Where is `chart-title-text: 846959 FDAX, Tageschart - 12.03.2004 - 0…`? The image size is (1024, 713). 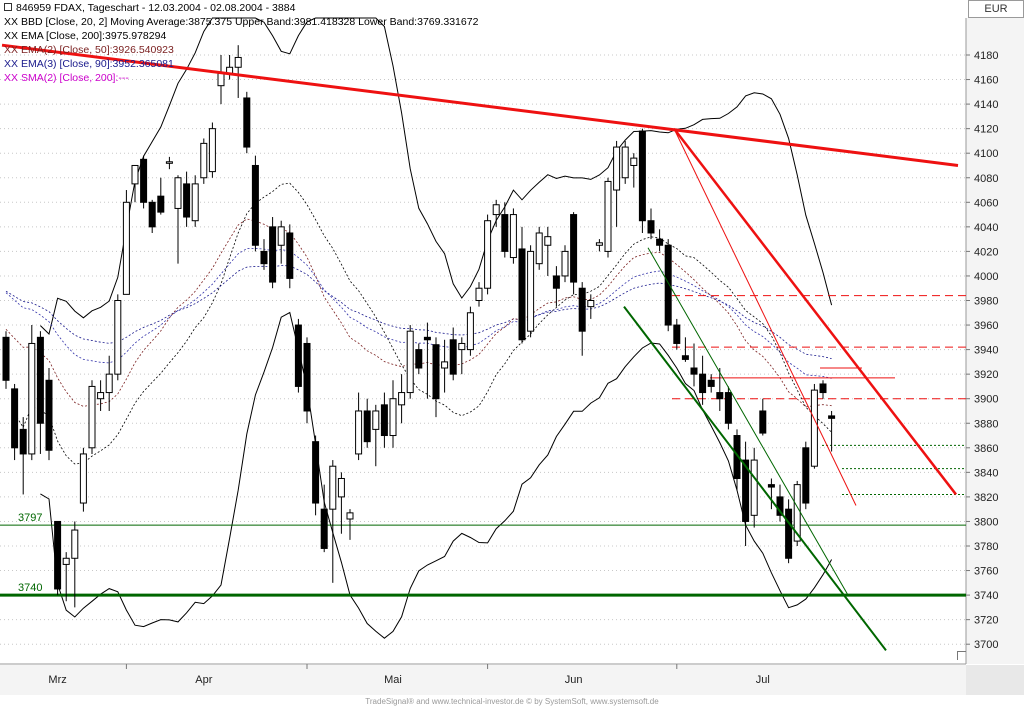
chart-title-text: 846959 FDAX, Tageschart - 12.03.2004 - 0… is located at coordinates (156, 8).